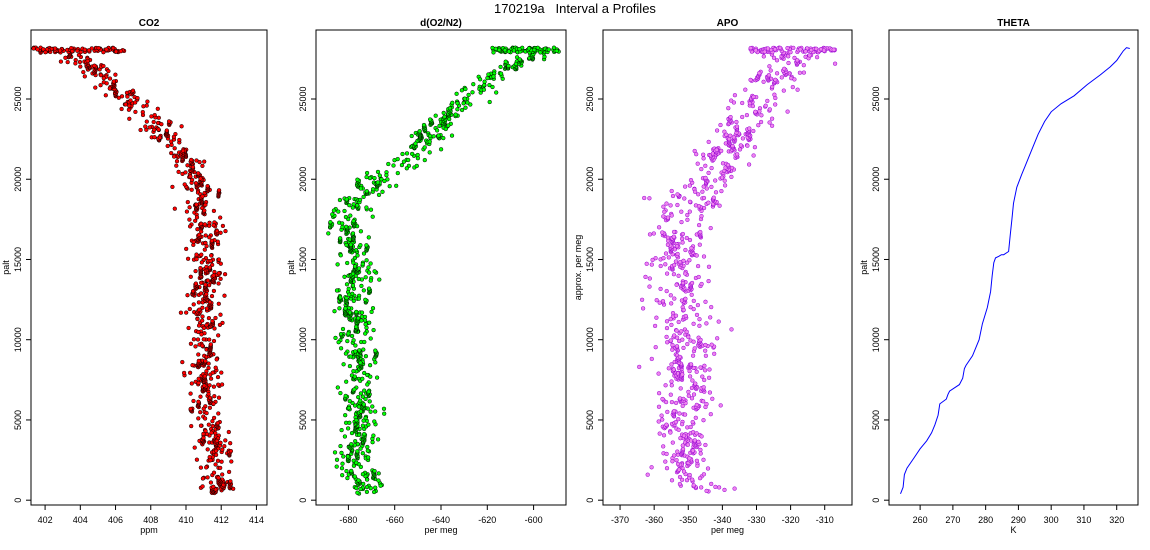  What do you see at coordinates (722, 520) in the screenshot?
I see `x-tick-label: -340` at bounding box center [722, 520].